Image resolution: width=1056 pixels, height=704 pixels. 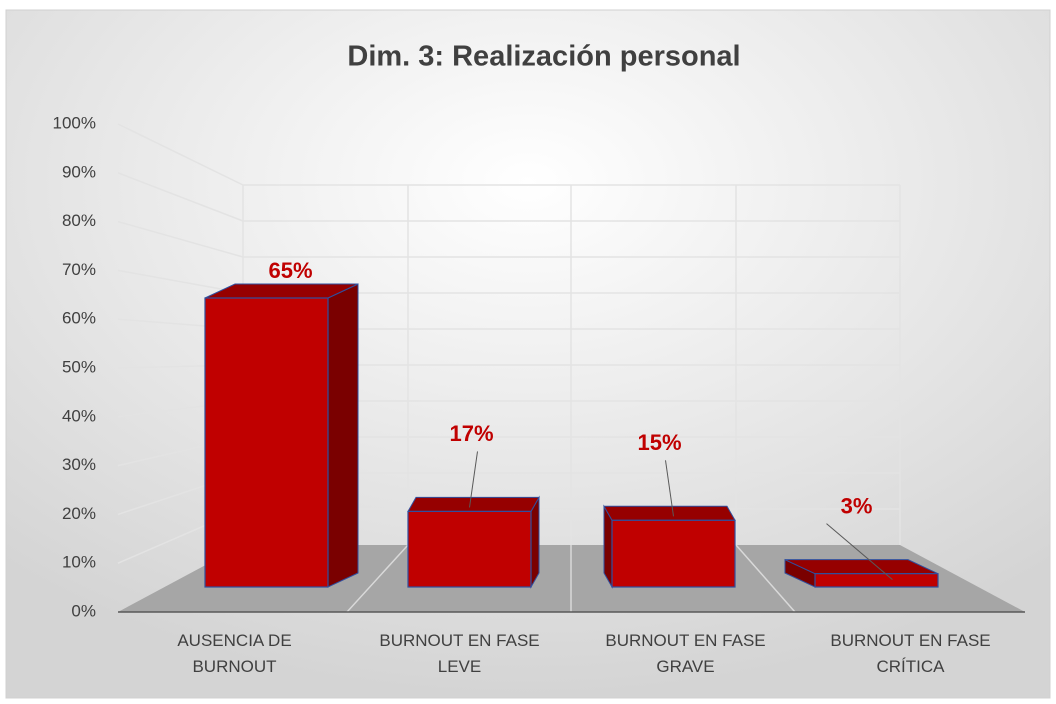 What do you see at coordinates (79, 220) in the screenshot?
I see `y-tick-label: 80%` at bounding box center [79, 220].